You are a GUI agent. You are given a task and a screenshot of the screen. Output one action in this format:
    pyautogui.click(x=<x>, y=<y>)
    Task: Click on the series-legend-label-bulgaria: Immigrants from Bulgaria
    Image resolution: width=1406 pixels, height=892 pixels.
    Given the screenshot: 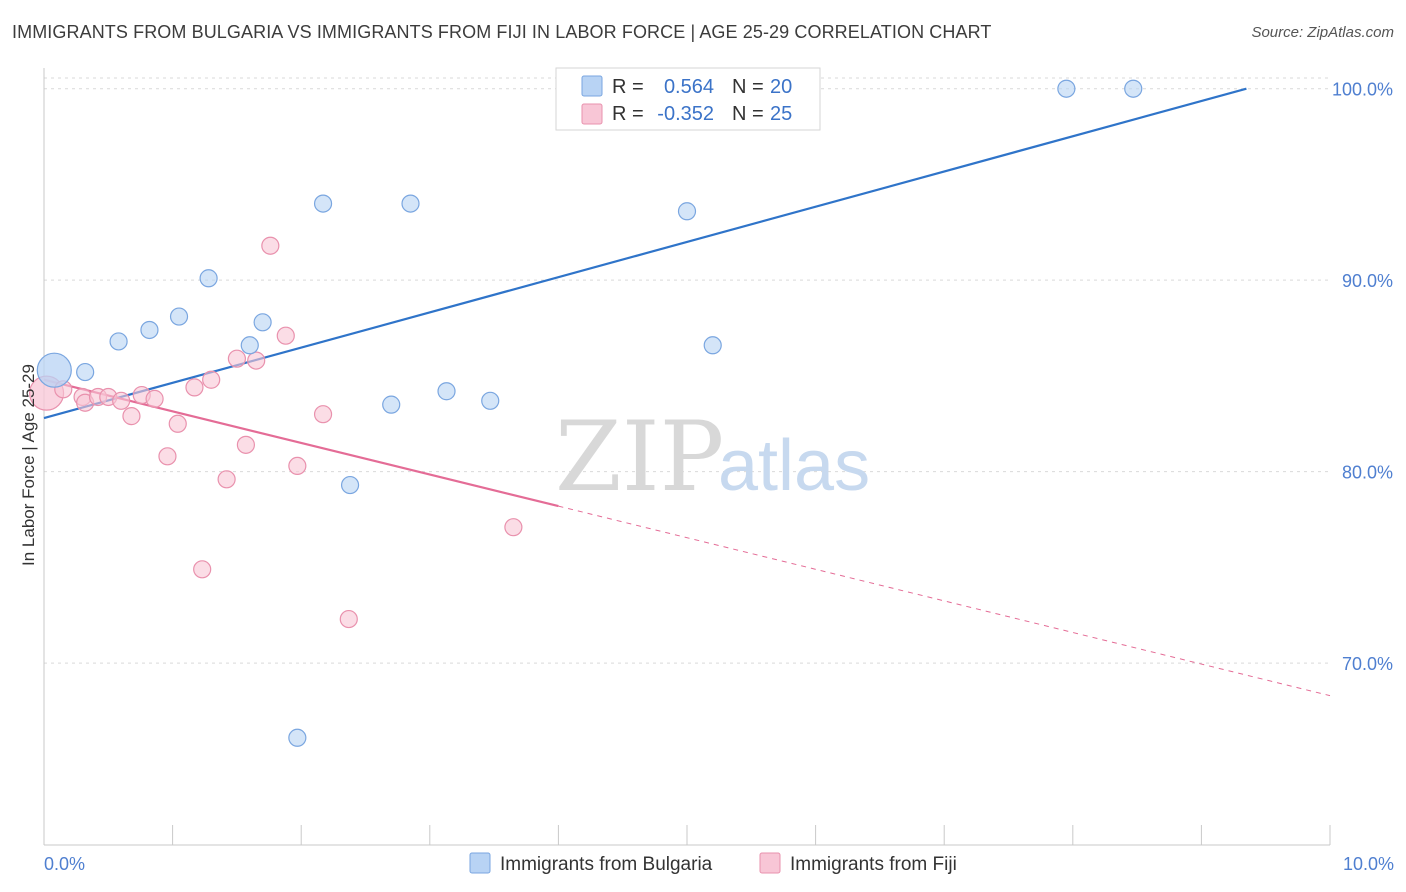 What is the action you would take?
    pyautogui.click(x=606, y=864)
    